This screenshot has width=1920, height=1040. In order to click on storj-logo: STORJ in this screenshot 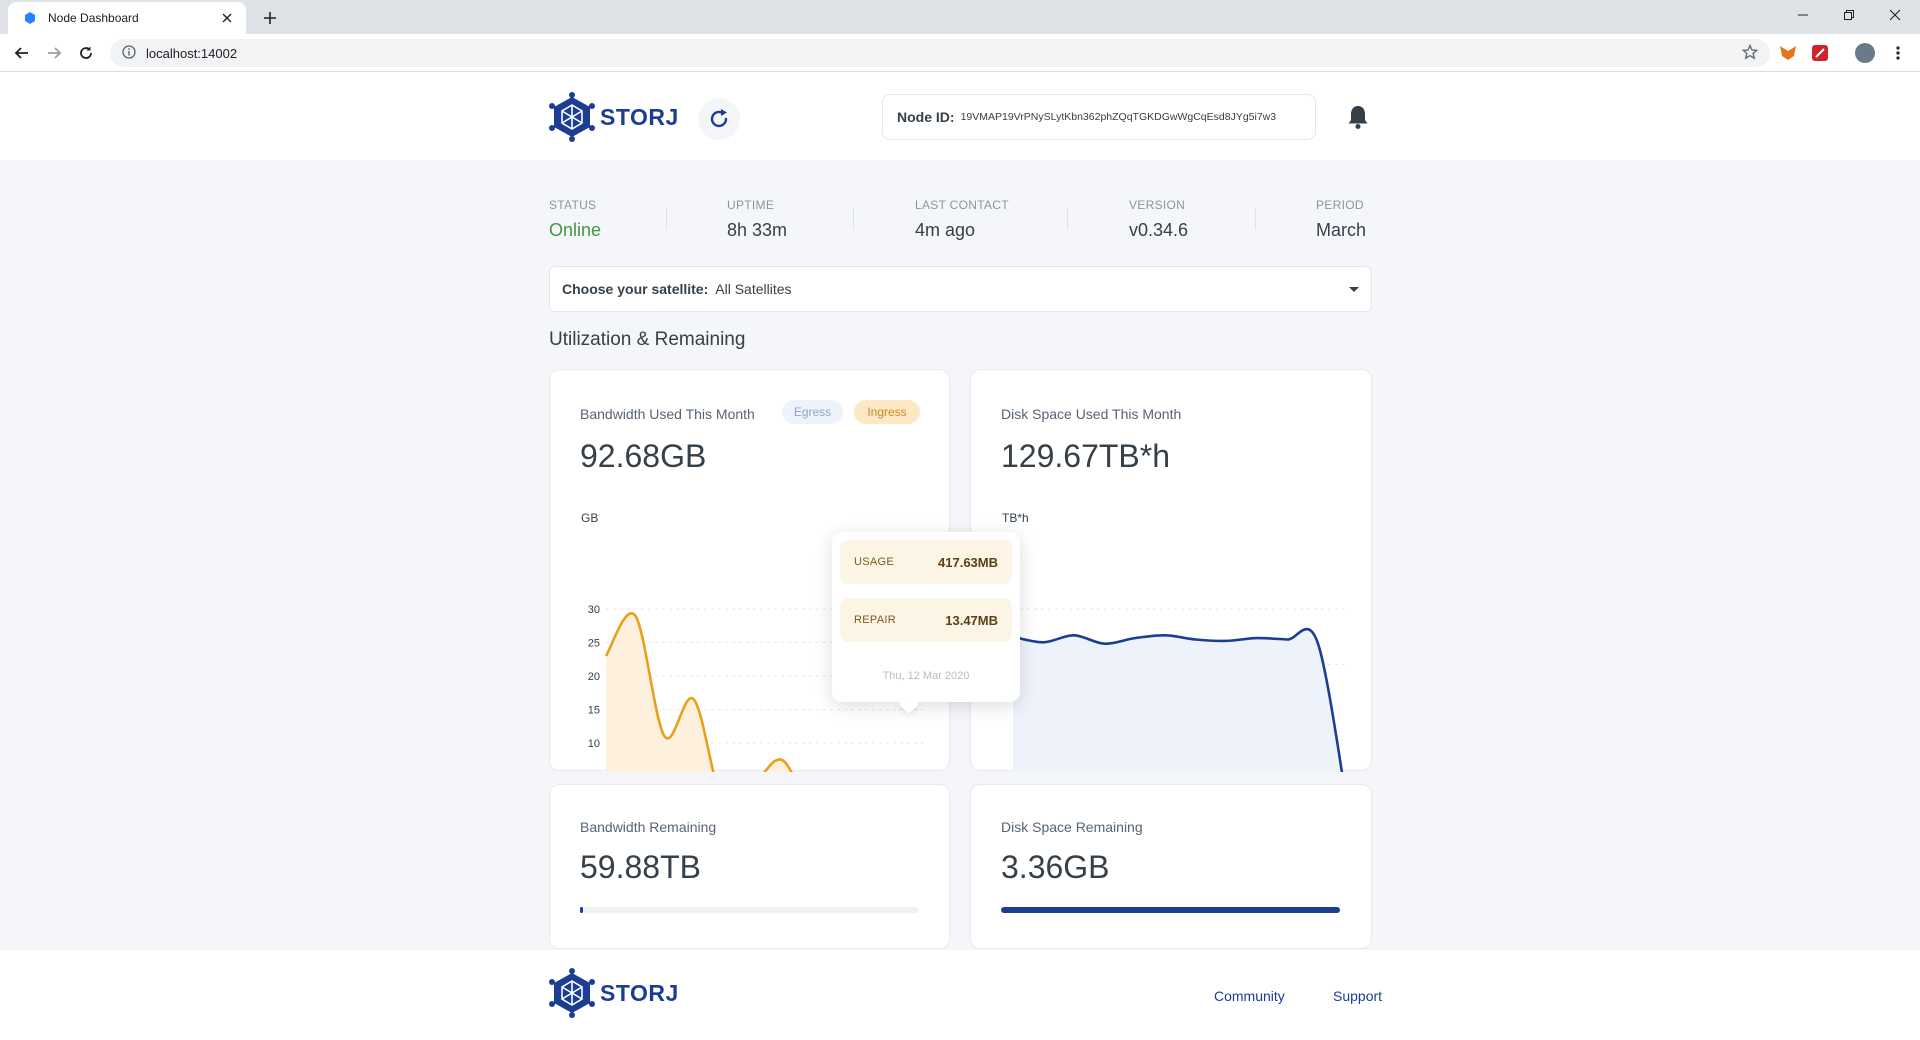, I will do `click(614, 117)`.